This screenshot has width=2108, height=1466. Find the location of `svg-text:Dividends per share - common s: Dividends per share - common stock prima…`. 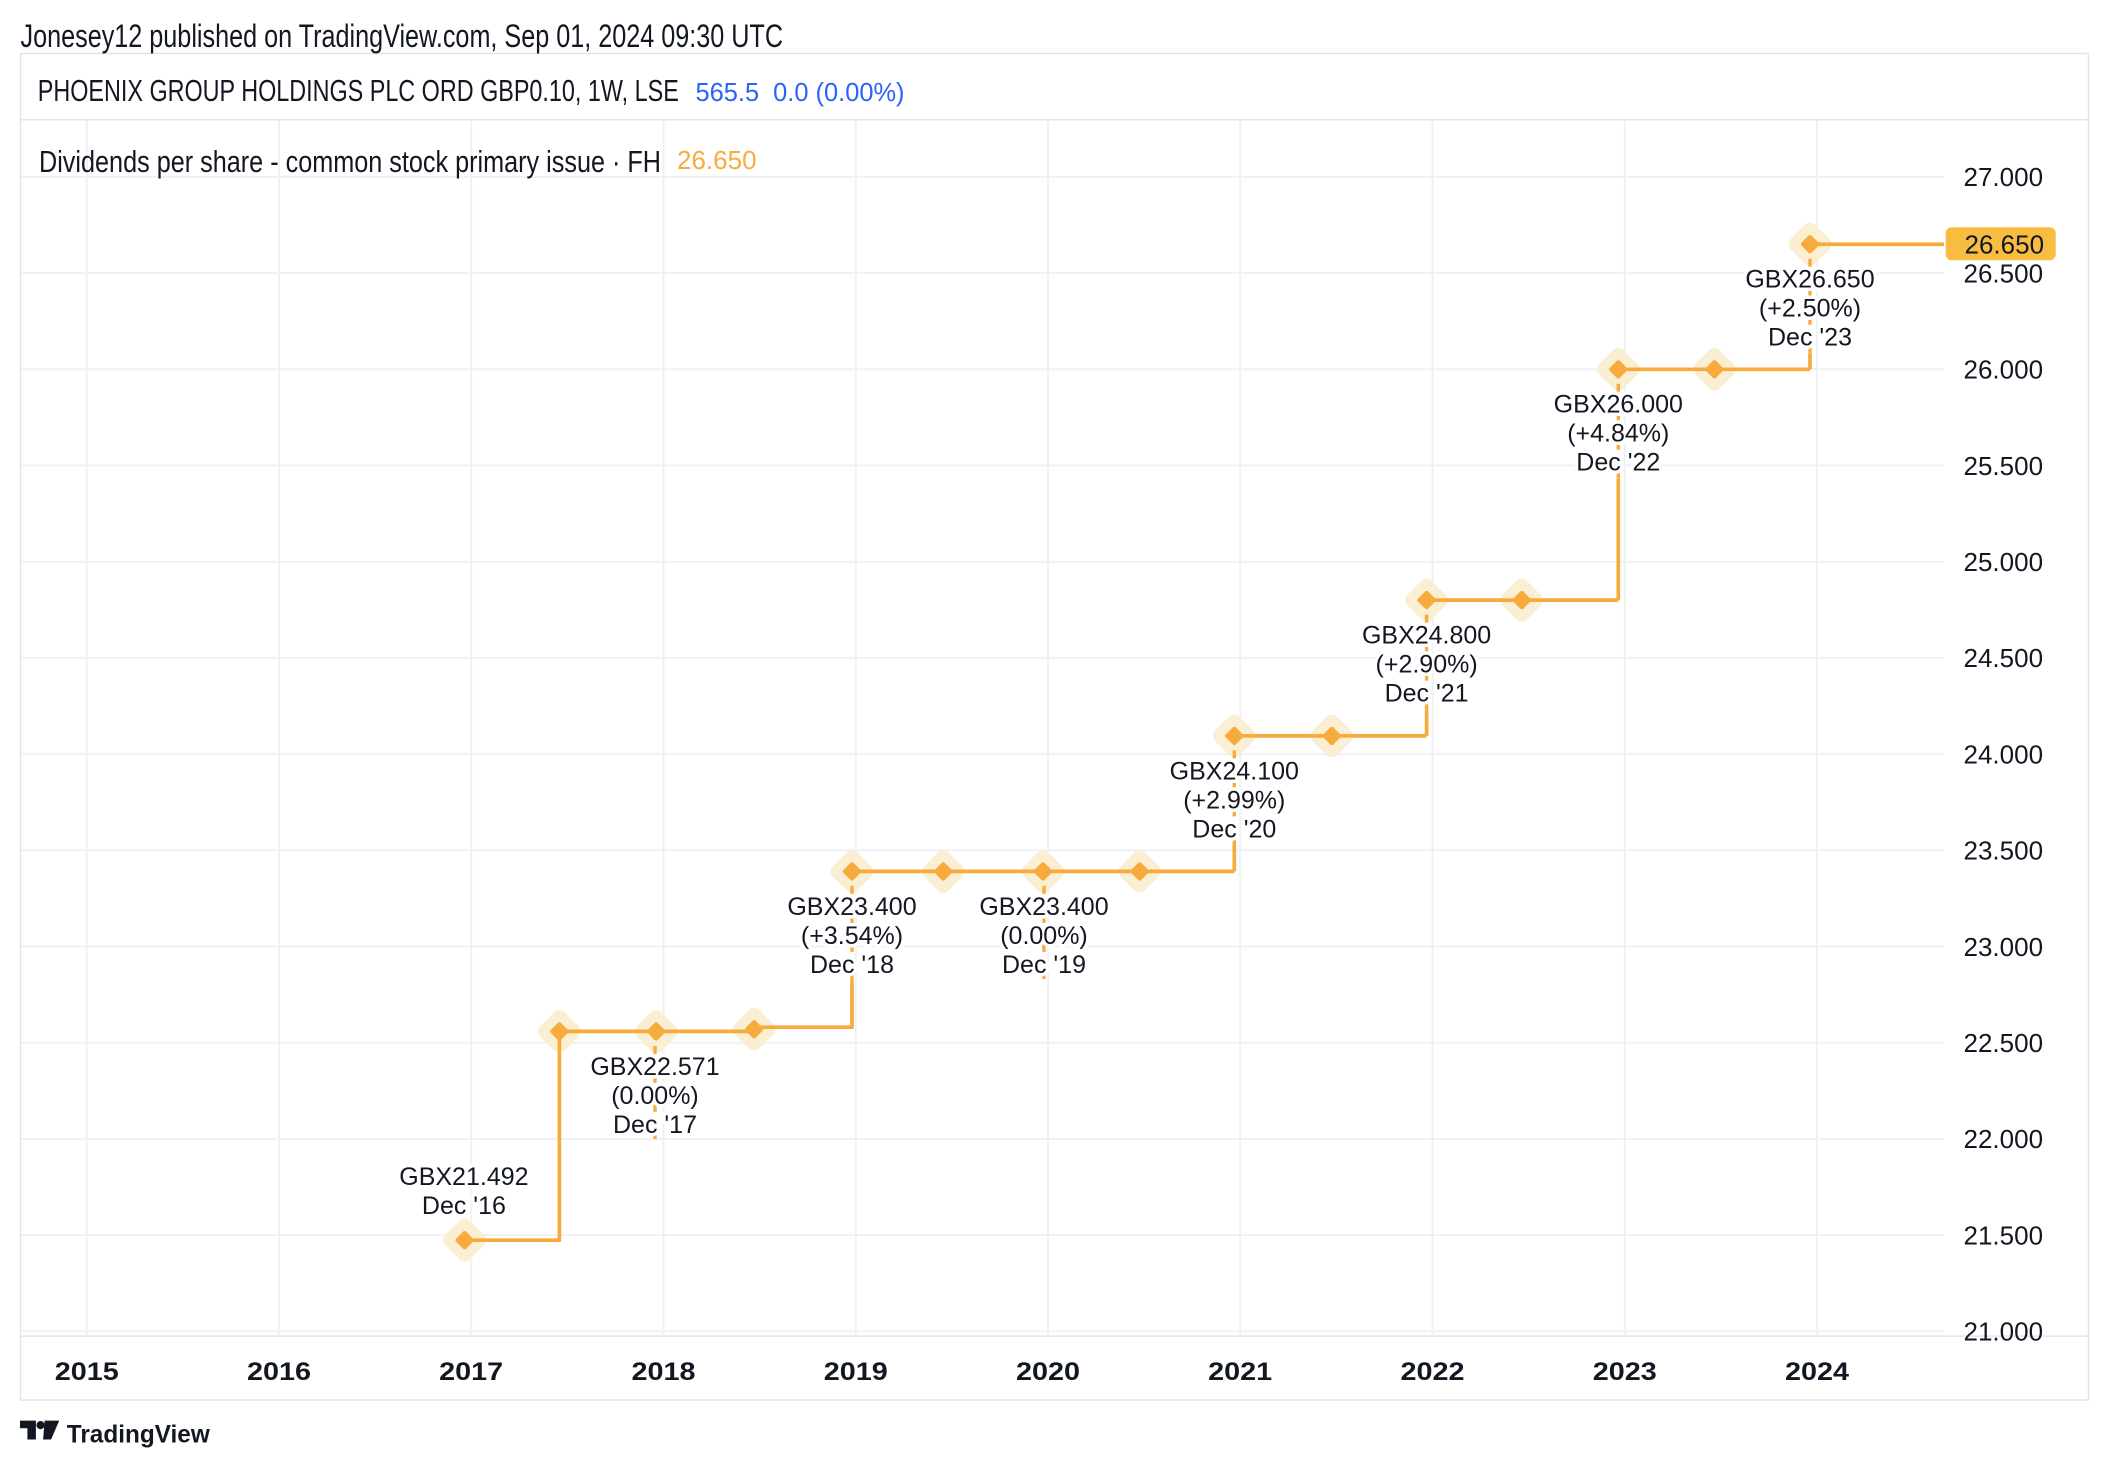

svg-text:Dividends per share - common s: Dividends per share - common stock prima… is located at coordinates (350, 161).